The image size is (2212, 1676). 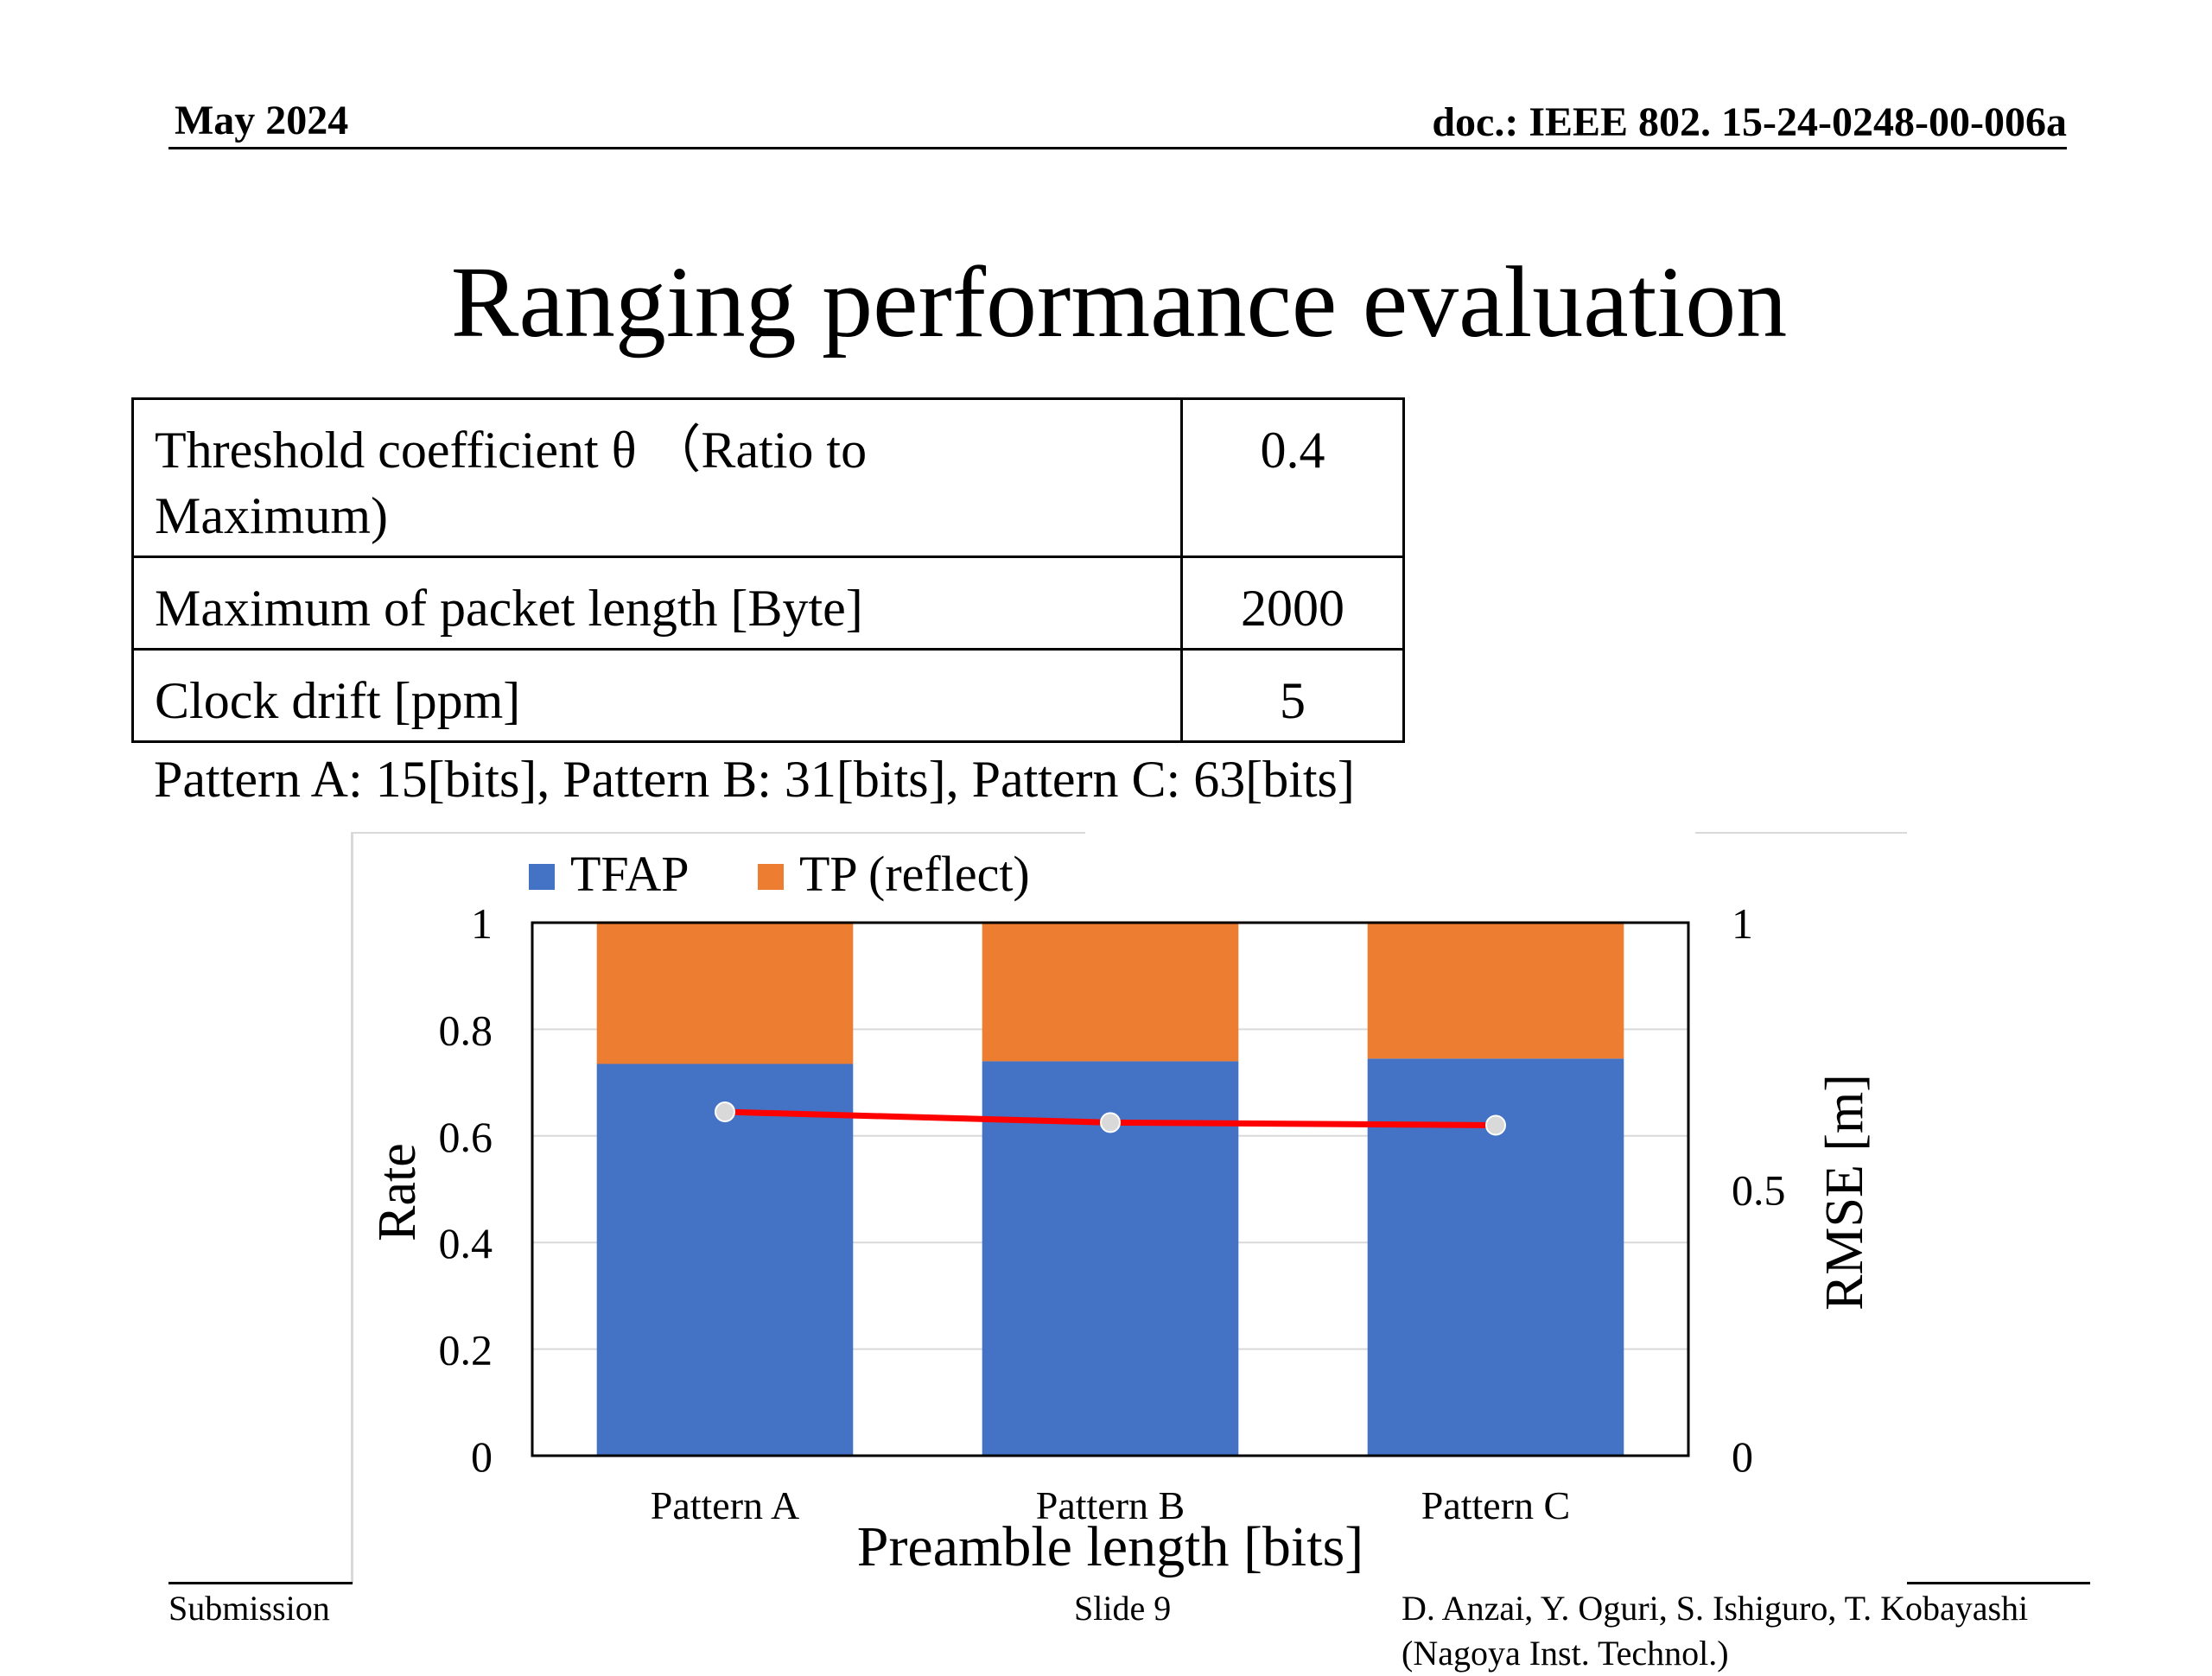 What do you see at coordinates (657, 603) in the screenshot?
I see `param-label: Maximum of packet length [Byte]` at bounding box center [657, 603].